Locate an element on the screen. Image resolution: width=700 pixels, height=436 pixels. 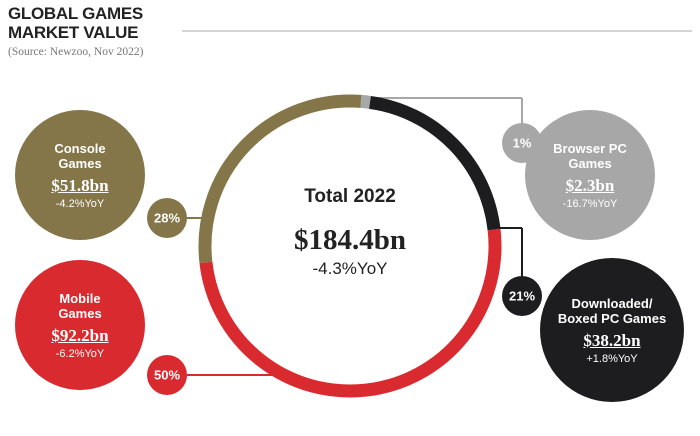
category-amount: $38.2bn is located at coordinates (612, 340).